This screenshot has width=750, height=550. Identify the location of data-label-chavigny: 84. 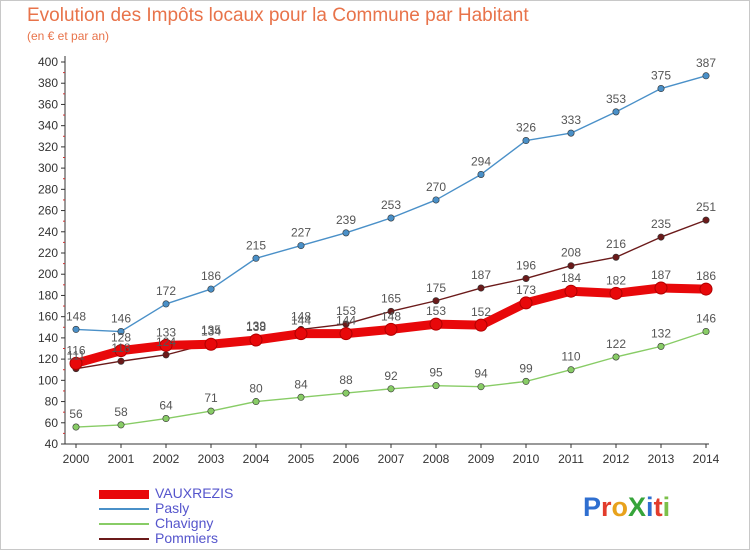
(301, 384).